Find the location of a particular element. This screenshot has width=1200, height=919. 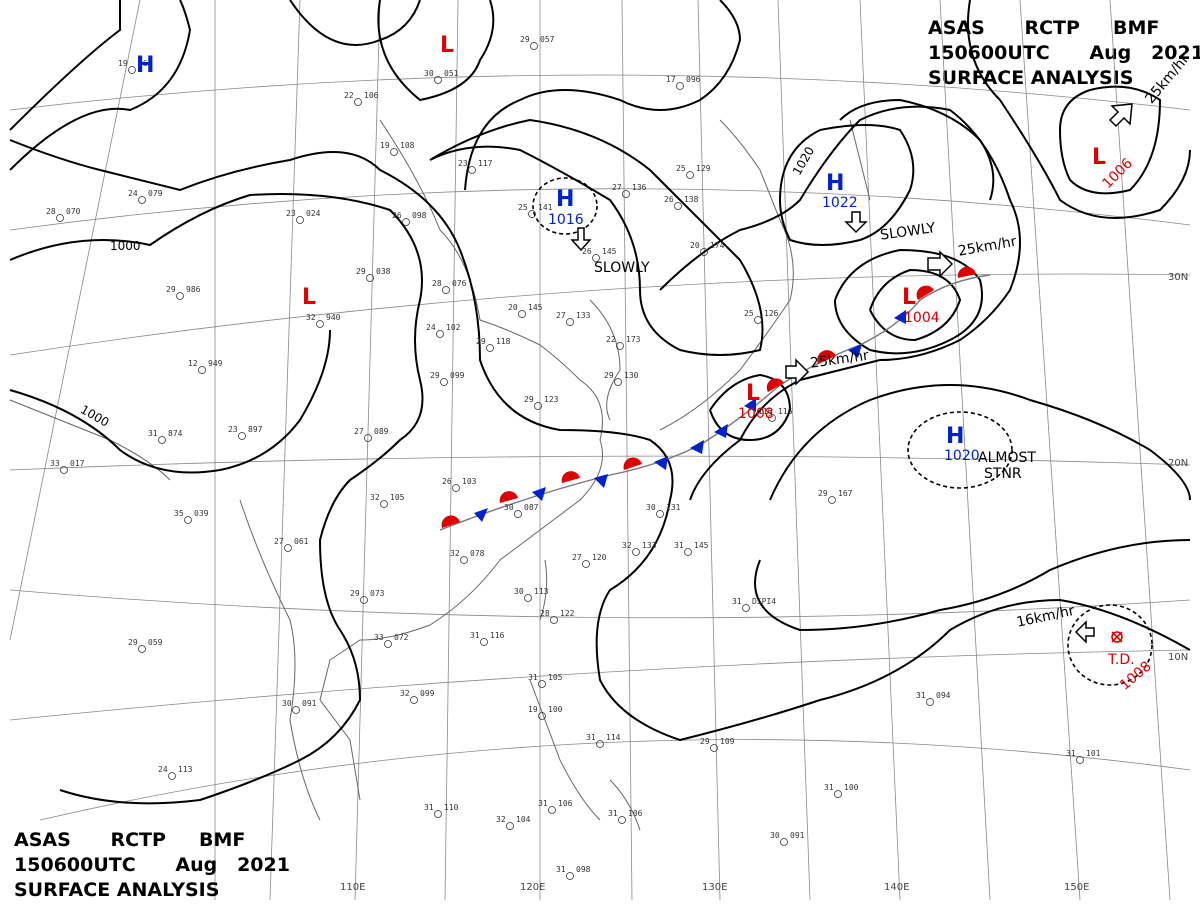

station-plot: 22 106 is located at coordinates (361, 98).